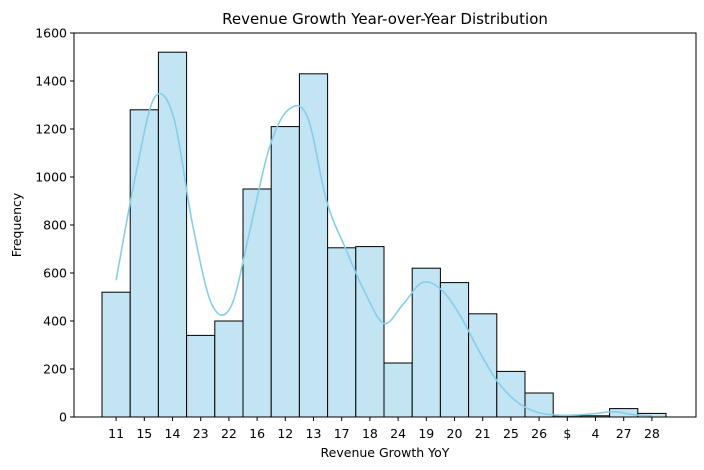 Image resolution: width=704 pixels, height=470 pixels. What do you see at coordinates (55, 369) in the screenshot?
I see `y-tick-label-200: 200` at bounding box center [55, 369].